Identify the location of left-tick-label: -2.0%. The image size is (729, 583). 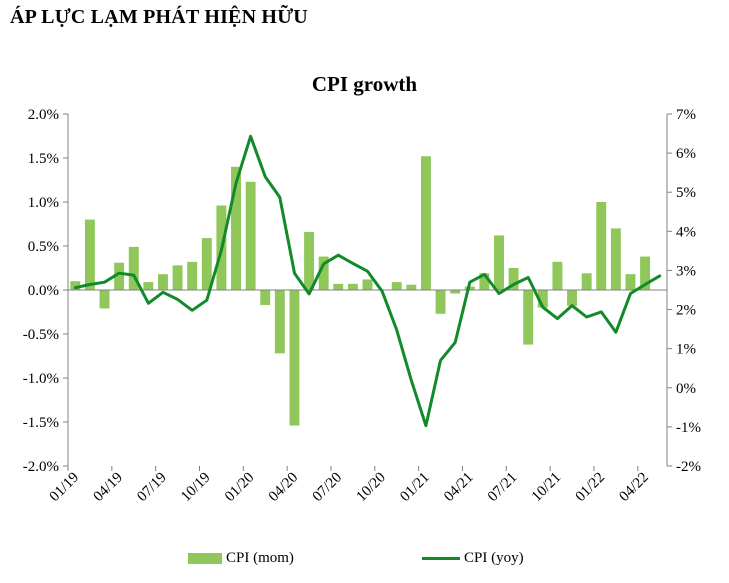
(41, 467).